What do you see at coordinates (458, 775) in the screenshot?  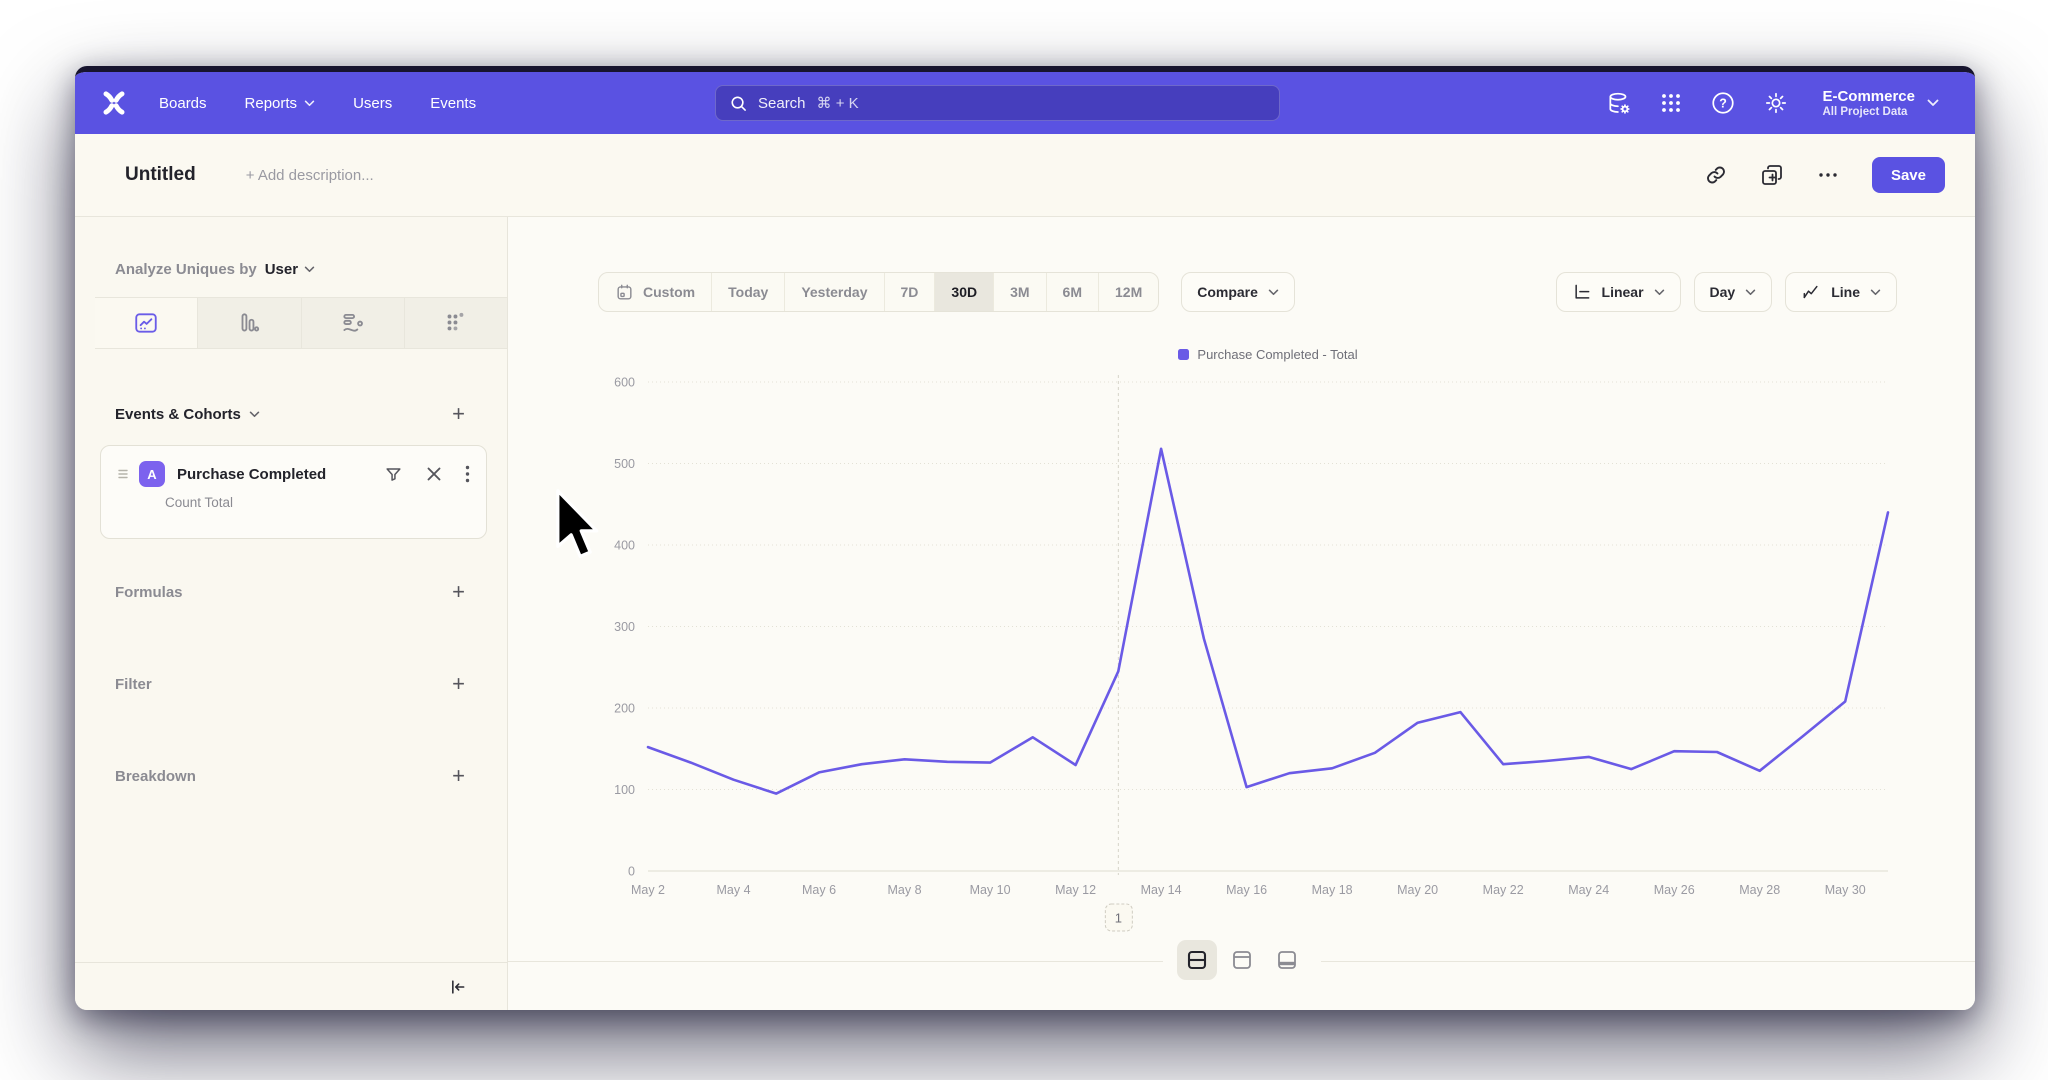 I see `add-breakdown-button: +` at bounding box center [458, 775].